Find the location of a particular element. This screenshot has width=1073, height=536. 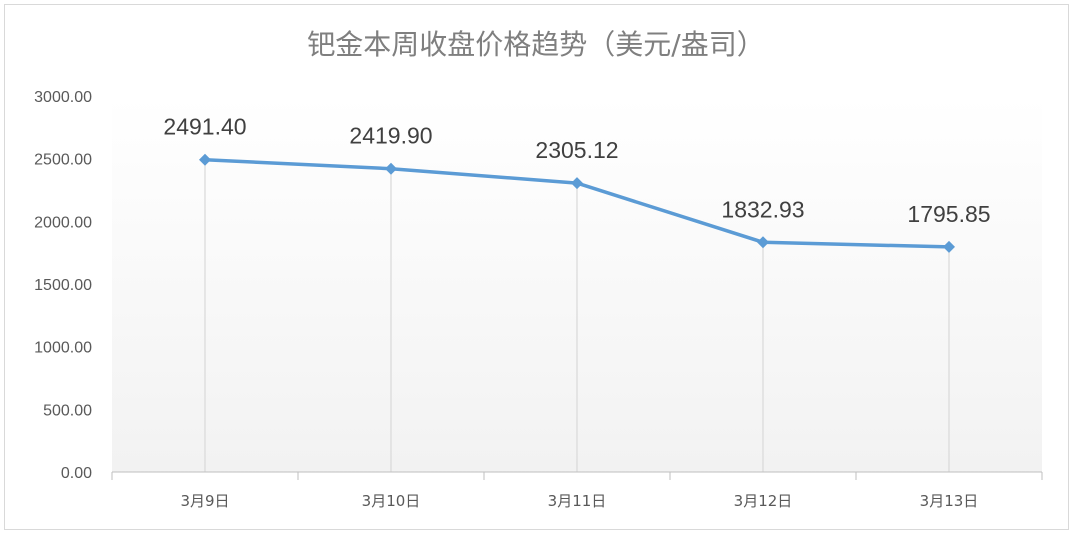

x-tick-label: 3月9日 is located at coordinates (204, 501).